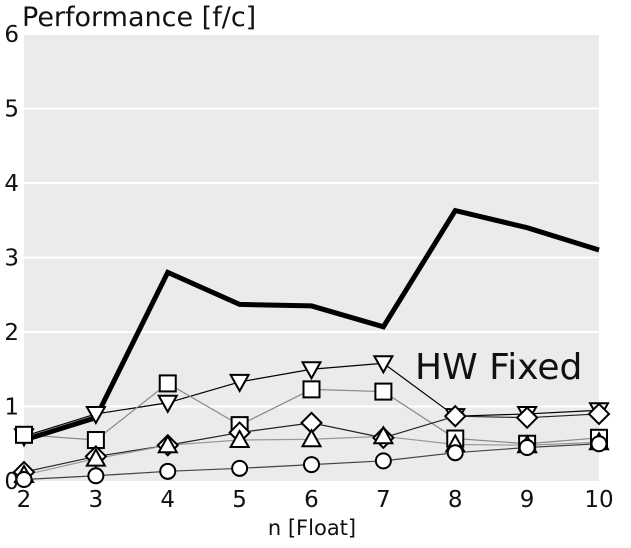  I want to click on y-tick-label: 2, so click(11, 333).